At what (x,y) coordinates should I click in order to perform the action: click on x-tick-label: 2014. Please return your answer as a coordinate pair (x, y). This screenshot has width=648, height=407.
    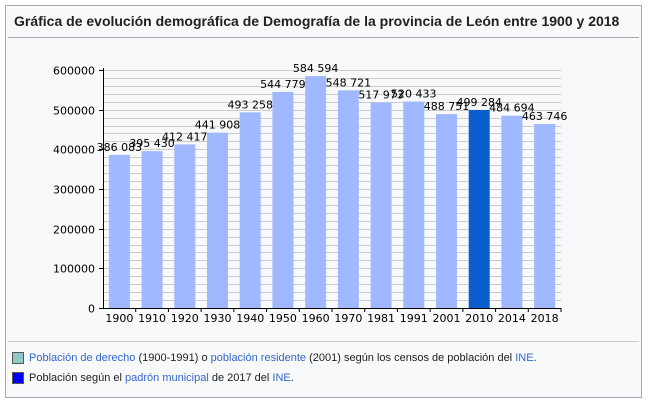
    Looking at the image, I should click on (512, 318).